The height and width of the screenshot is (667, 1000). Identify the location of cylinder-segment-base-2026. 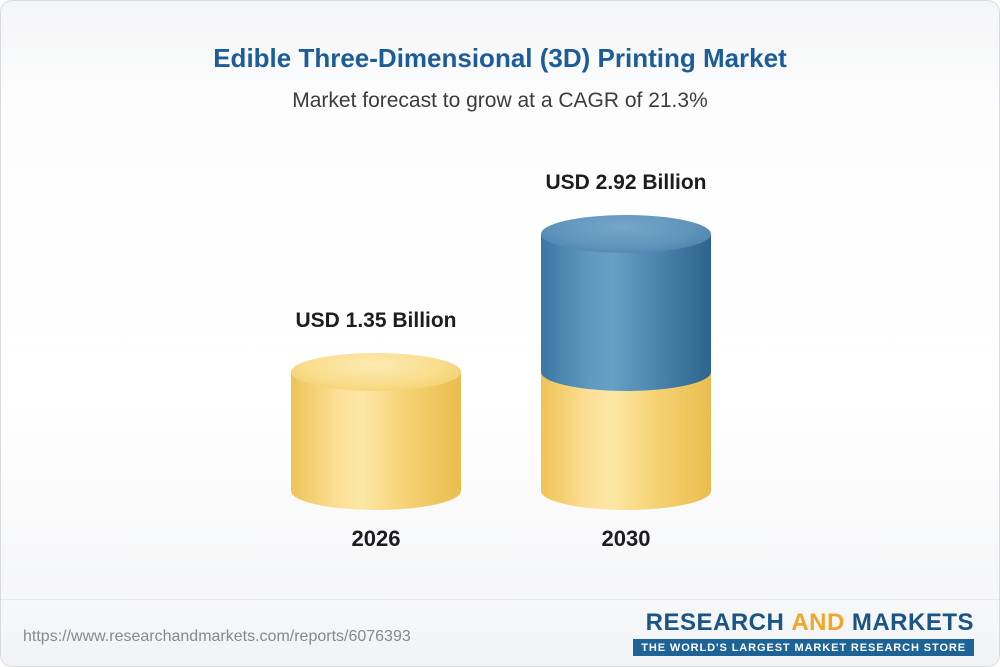
(626, 441).